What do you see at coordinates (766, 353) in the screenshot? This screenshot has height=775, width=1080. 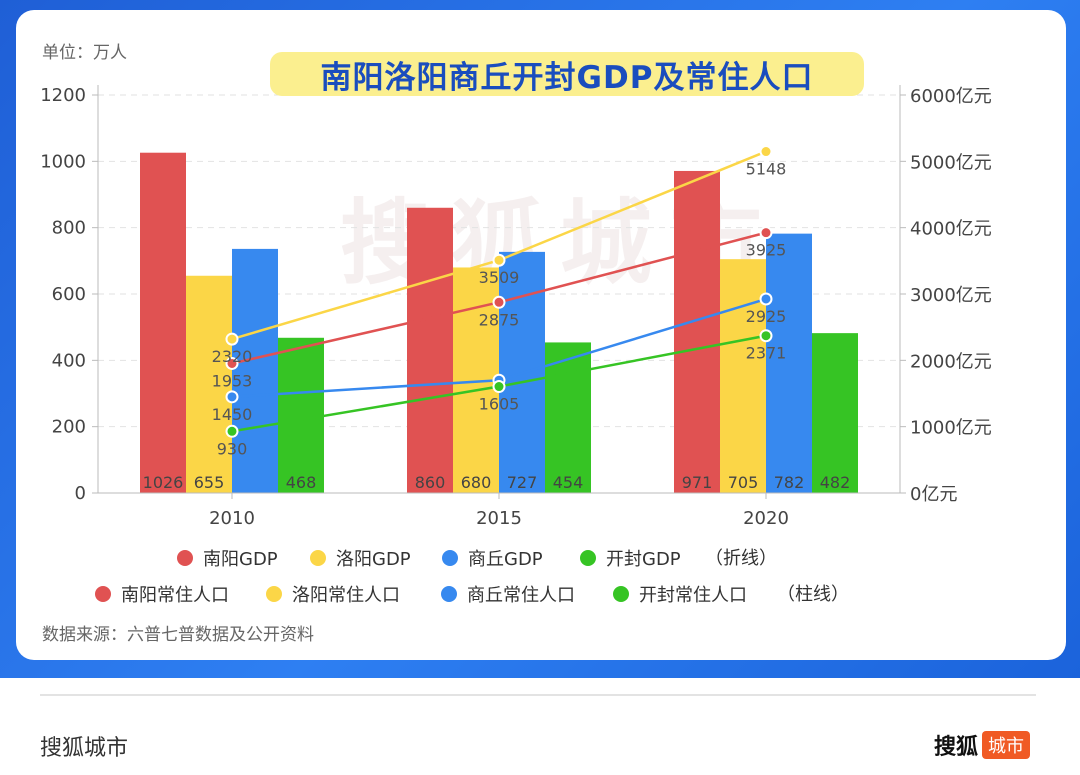 I see `point-value-label: 2371` at bounding box center [766, 353].